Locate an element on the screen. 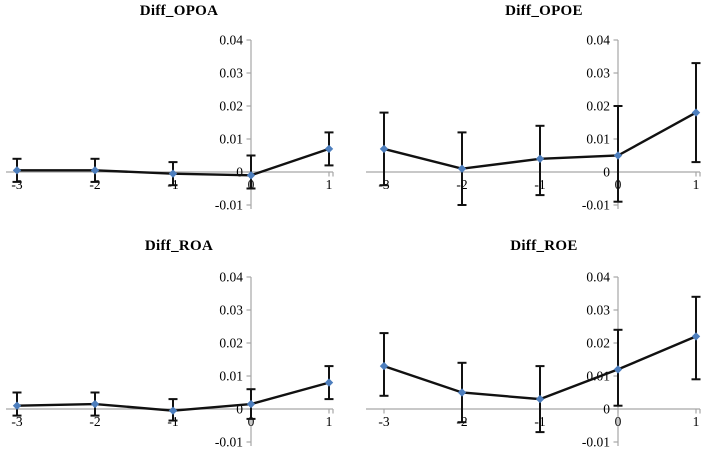 The image size is (717, 459). chart-title-diff-roa: Diff_ROA is located at coordinates (179, 246).